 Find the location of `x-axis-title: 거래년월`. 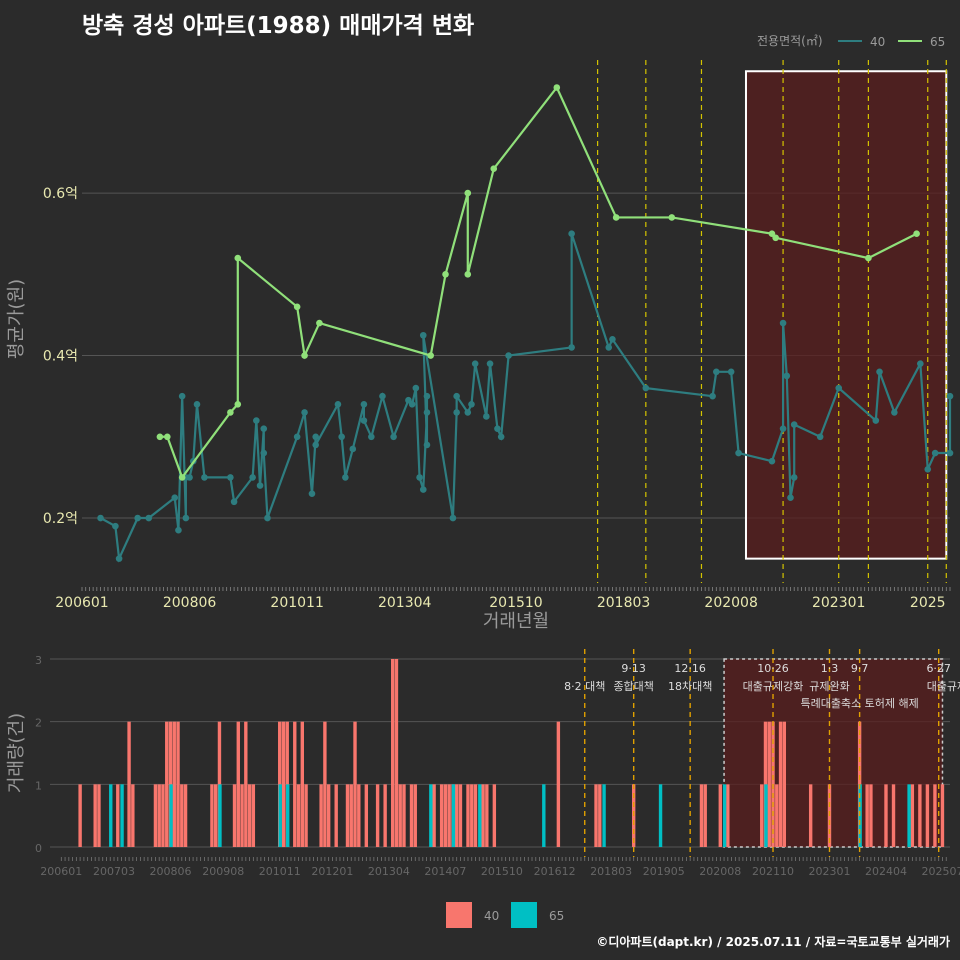

x-axis-title: 거래년월 is located at coordinates (516, 621).